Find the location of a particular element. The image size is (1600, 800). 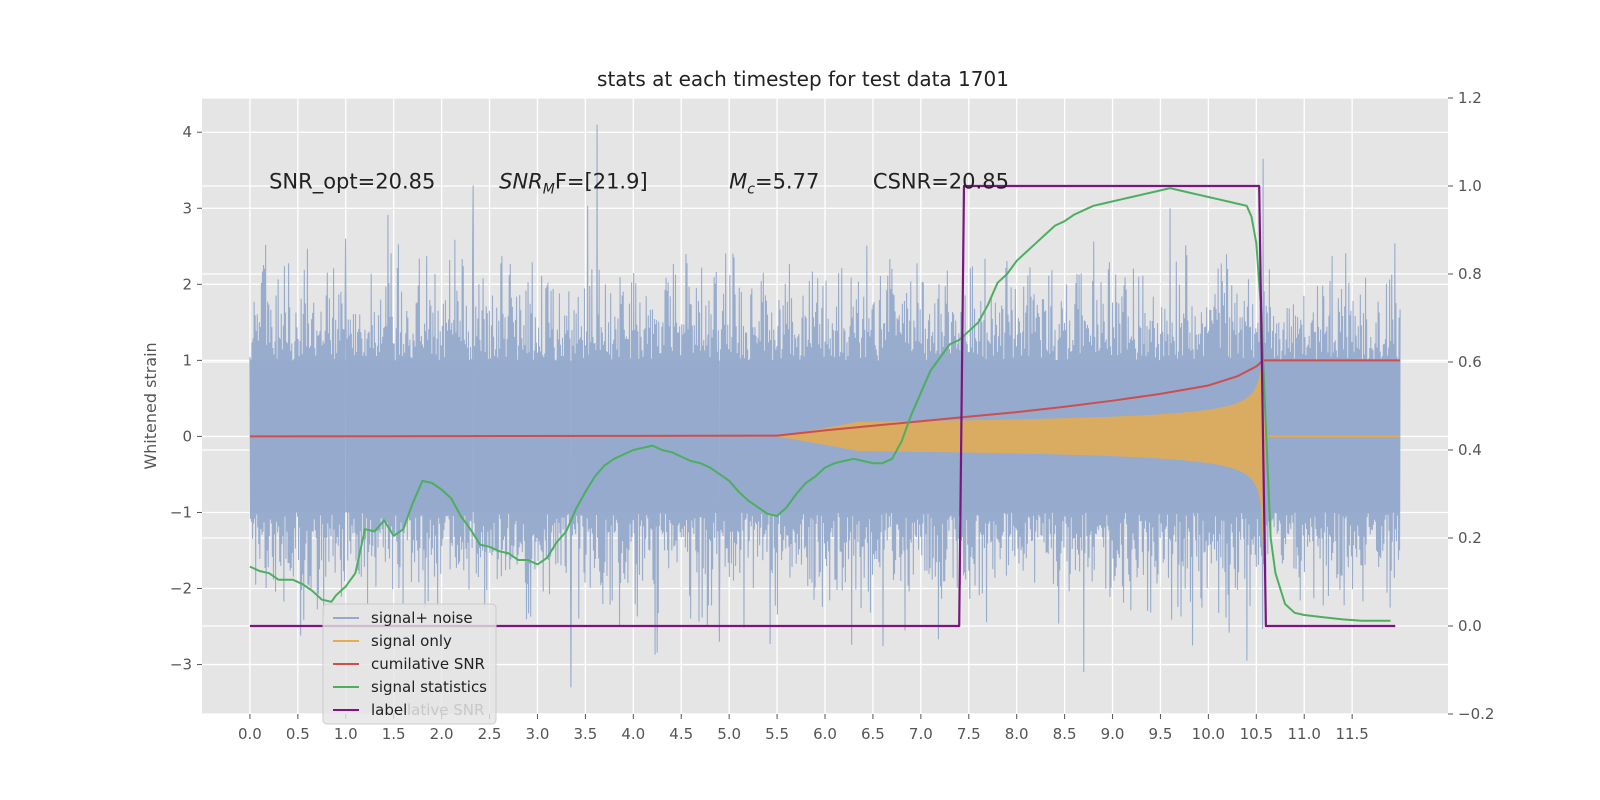

legend-ghost-text: lative SNR is located at coordinates (445, 710).